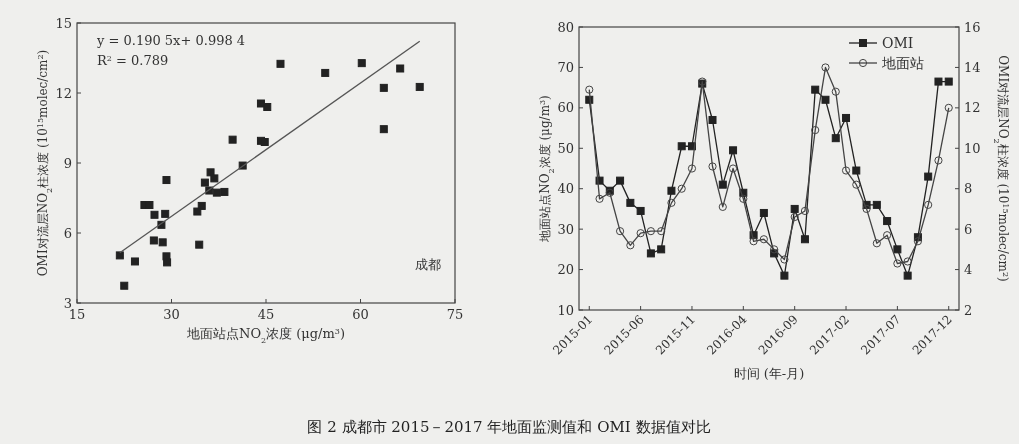 The image size is (1019, 444). I want to click on y2-tick-label: 8, so click(968, 189).